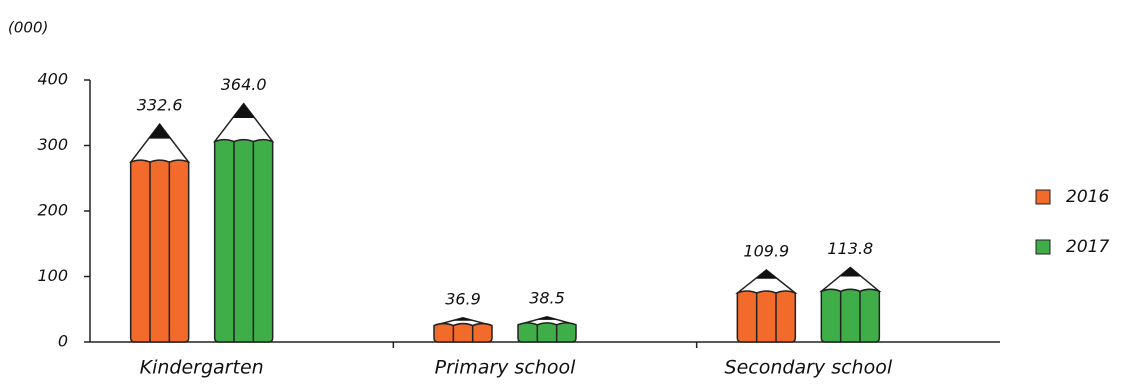 Image resolution: width=1133 pixels, height=390 pixels. Describe the element at coordinates (160, 105) in the screenshot. I see `value-label: 332.6` at that location.